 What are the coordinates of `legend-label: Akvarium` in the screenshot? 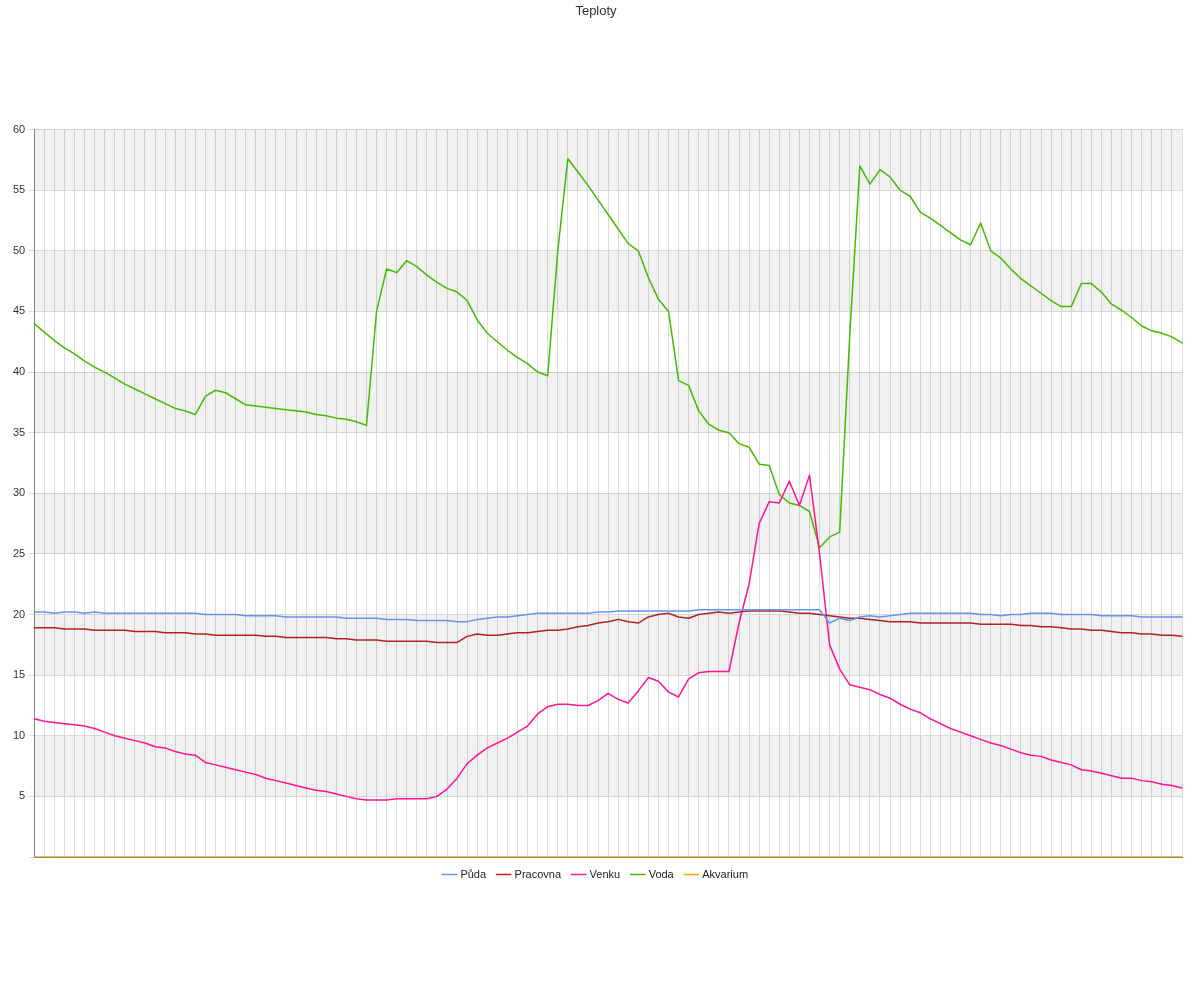 It's located at (725, 873).